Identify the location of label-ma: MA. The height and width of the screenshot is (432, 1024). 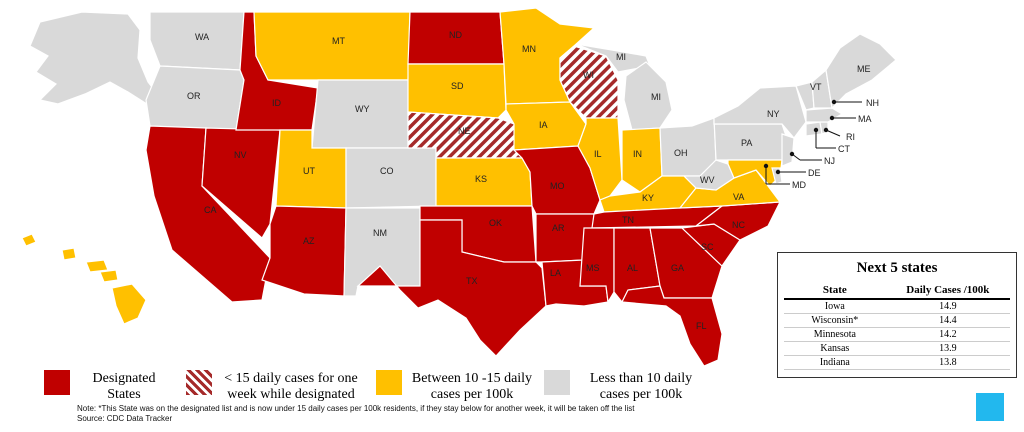
(865, 119).